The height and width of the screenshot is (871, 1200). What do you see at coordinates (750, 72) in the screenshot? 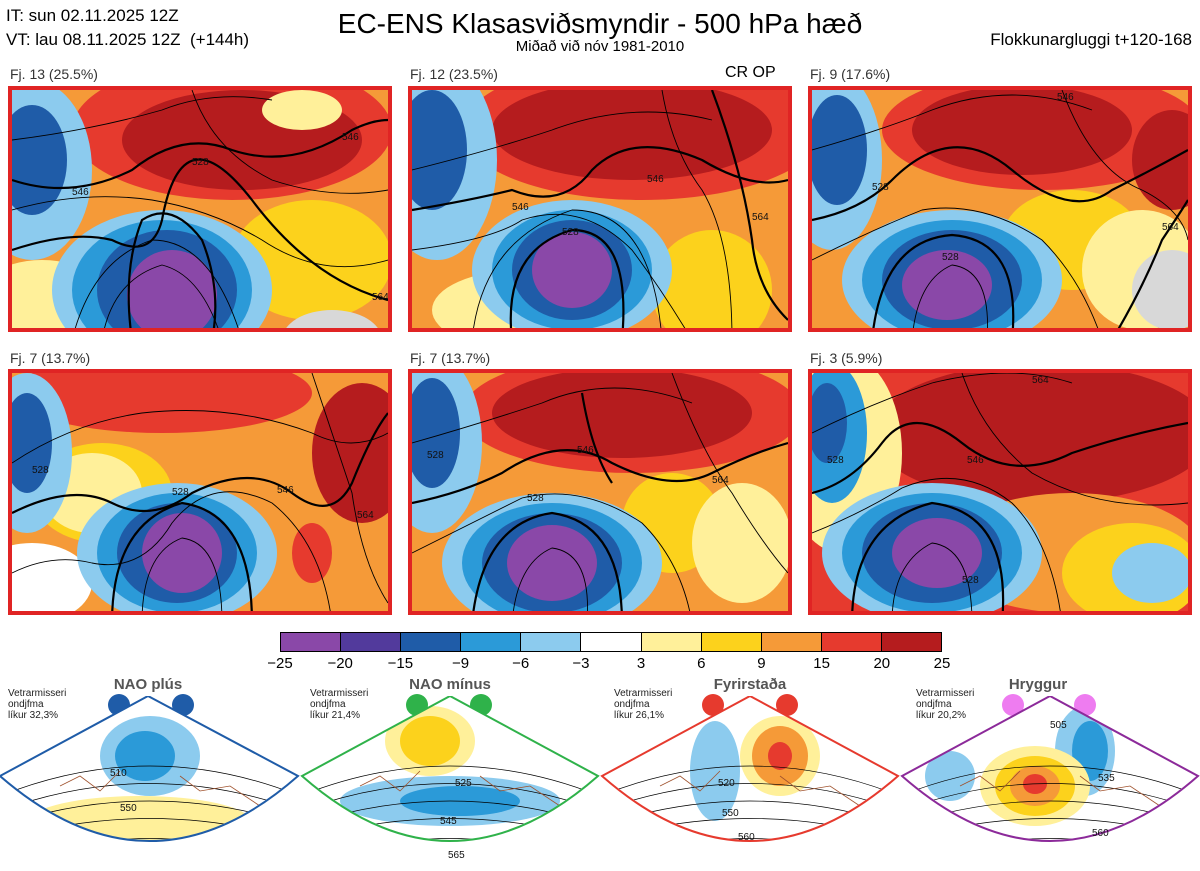
I see `panel-2-extra: CR OP` at bounding box center [750, 72].